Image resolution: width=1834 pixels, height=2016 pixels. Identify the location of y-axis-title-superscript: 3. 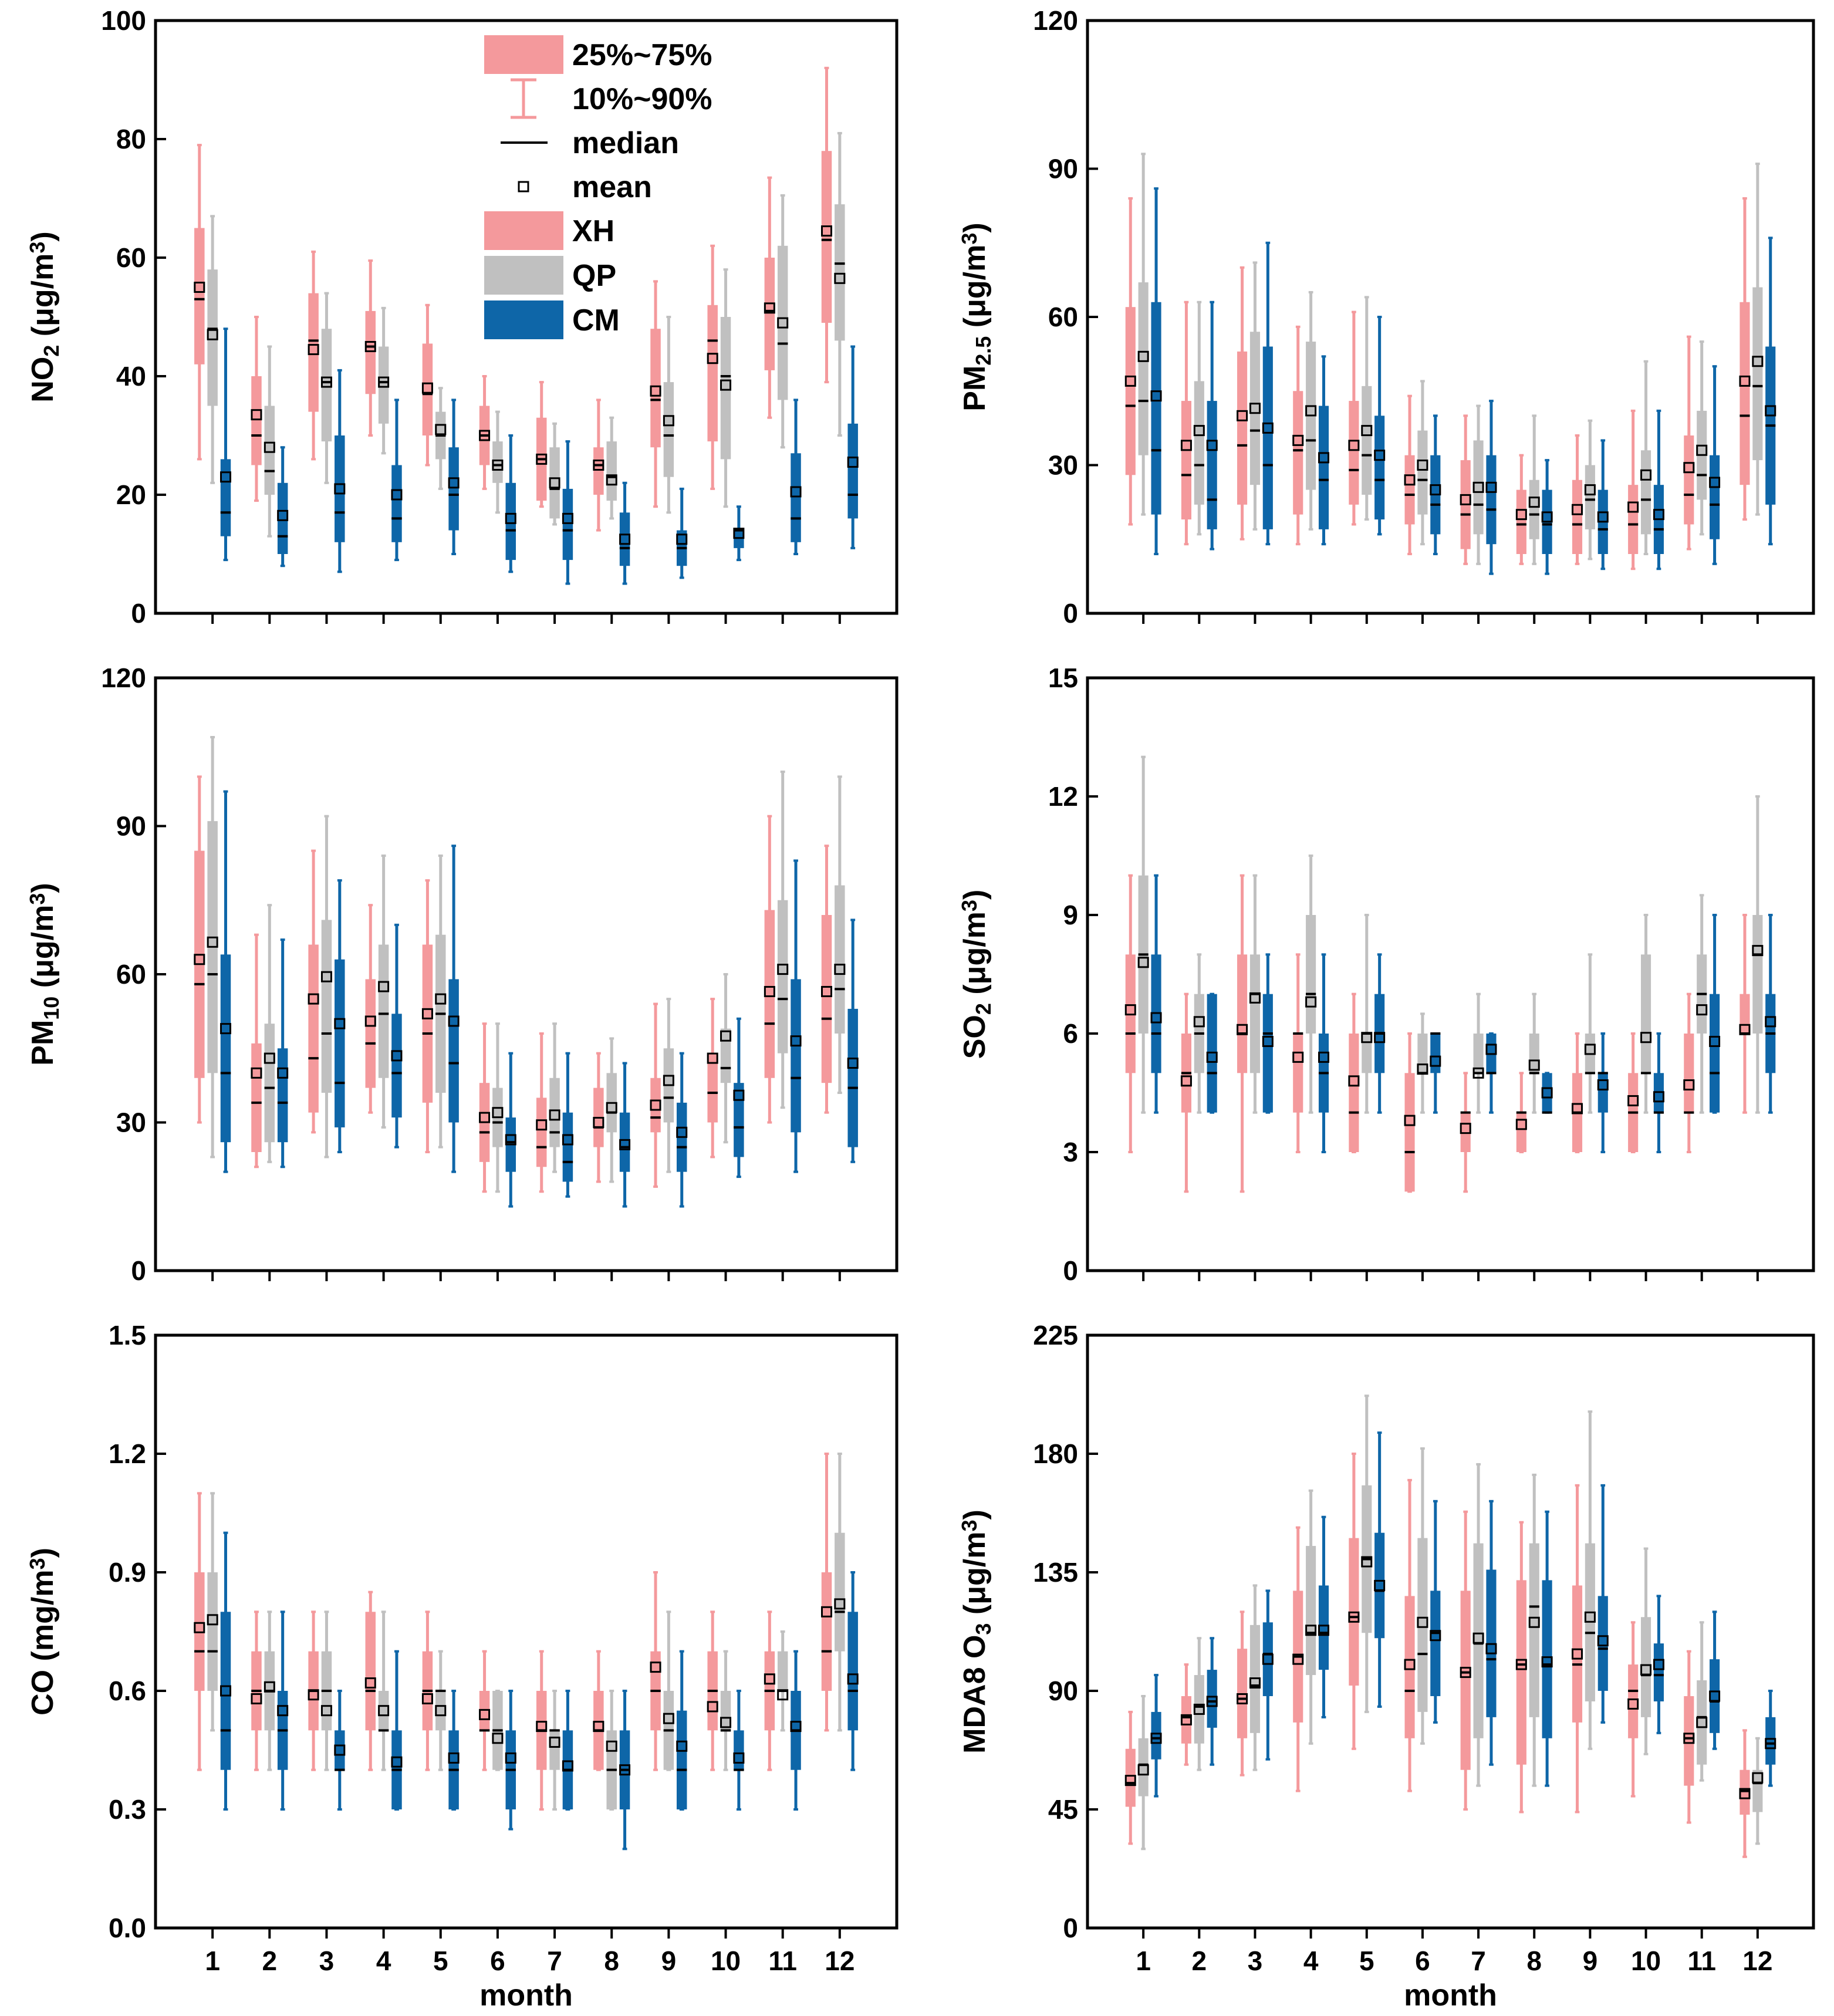
(969, 239).